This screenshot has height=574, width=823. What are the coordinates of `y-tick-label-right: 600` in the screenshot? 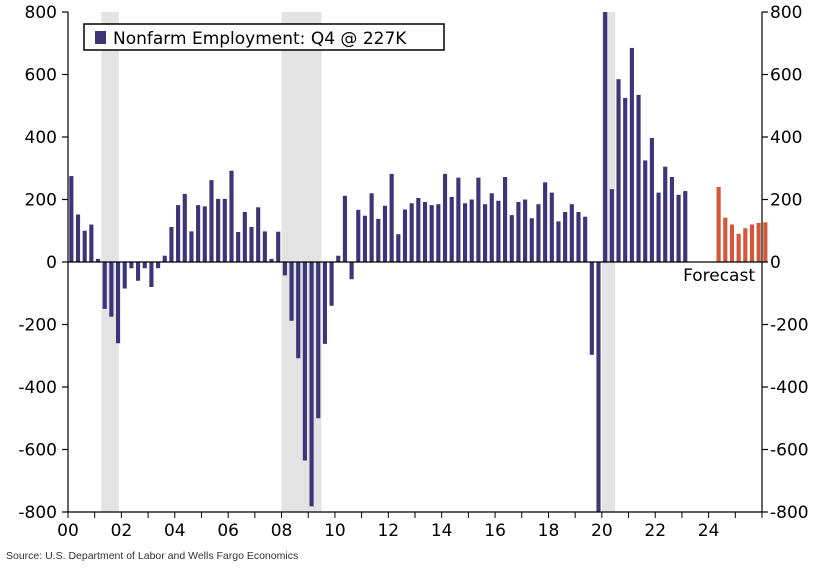 It's located at (786, 76).